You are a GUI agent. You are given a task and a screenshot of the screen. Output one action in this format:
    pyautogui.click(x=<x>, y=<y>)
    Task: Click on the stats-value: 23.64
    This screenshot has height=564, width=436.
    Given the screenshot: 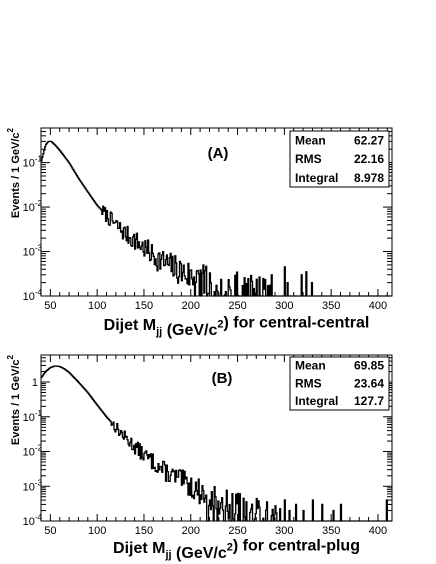 What is the action you would take?
    pyautogui.click(x=369, y=383)
    